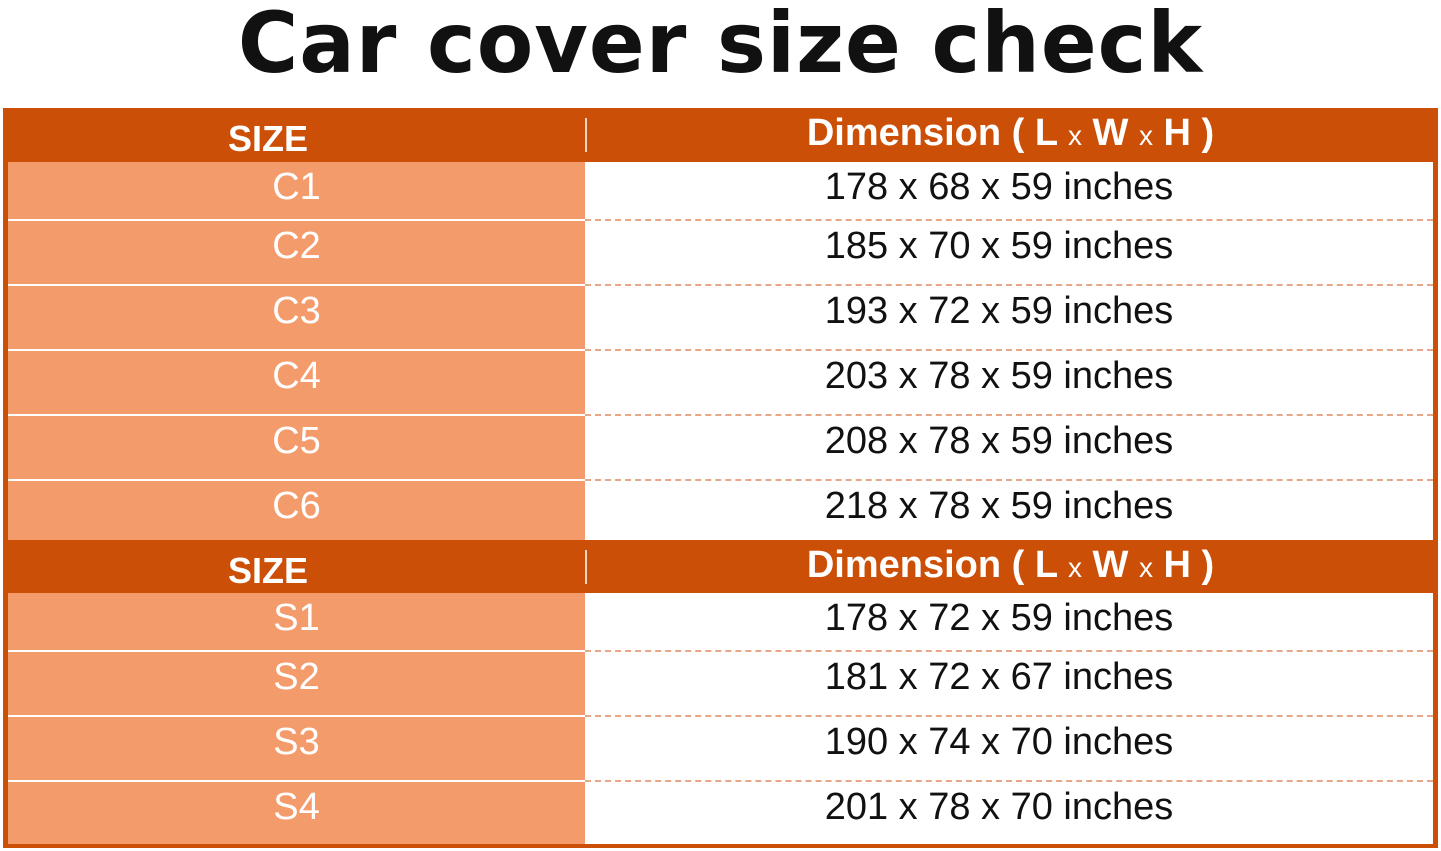 This screenshot has height=851, width=1441. What do you see at coordinates (720, 191) in the screenshot?
I see `table-row: C1 178 x 68 x 59 inches` at bounding box center [720, 191].